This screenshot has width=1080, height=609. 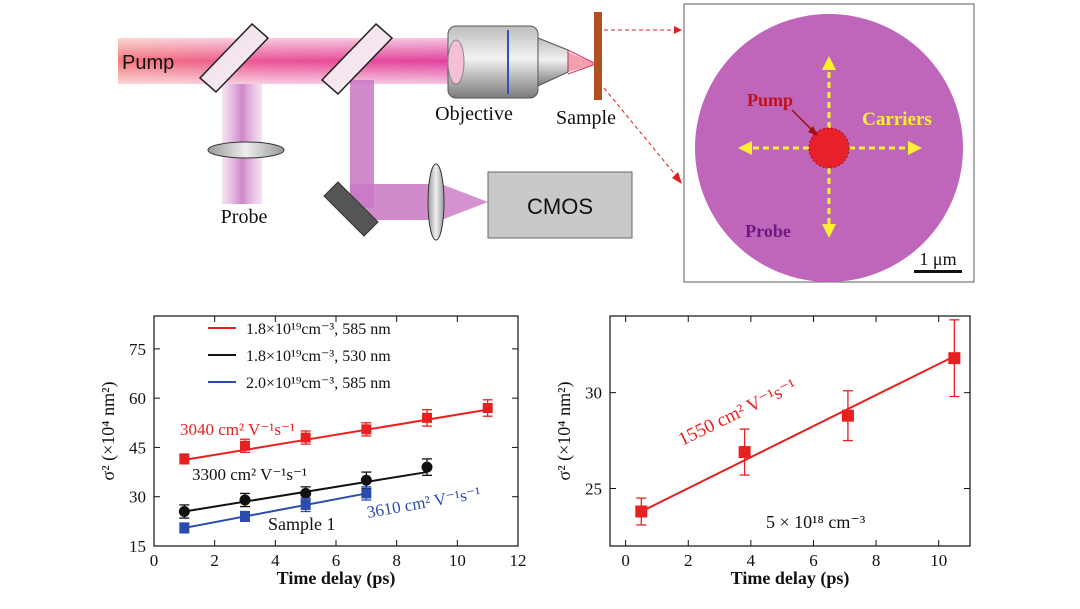 What do you see at coordinates (582, 62) in the screenshot?
I see `focused-beam` at bounding box center [582, 62].